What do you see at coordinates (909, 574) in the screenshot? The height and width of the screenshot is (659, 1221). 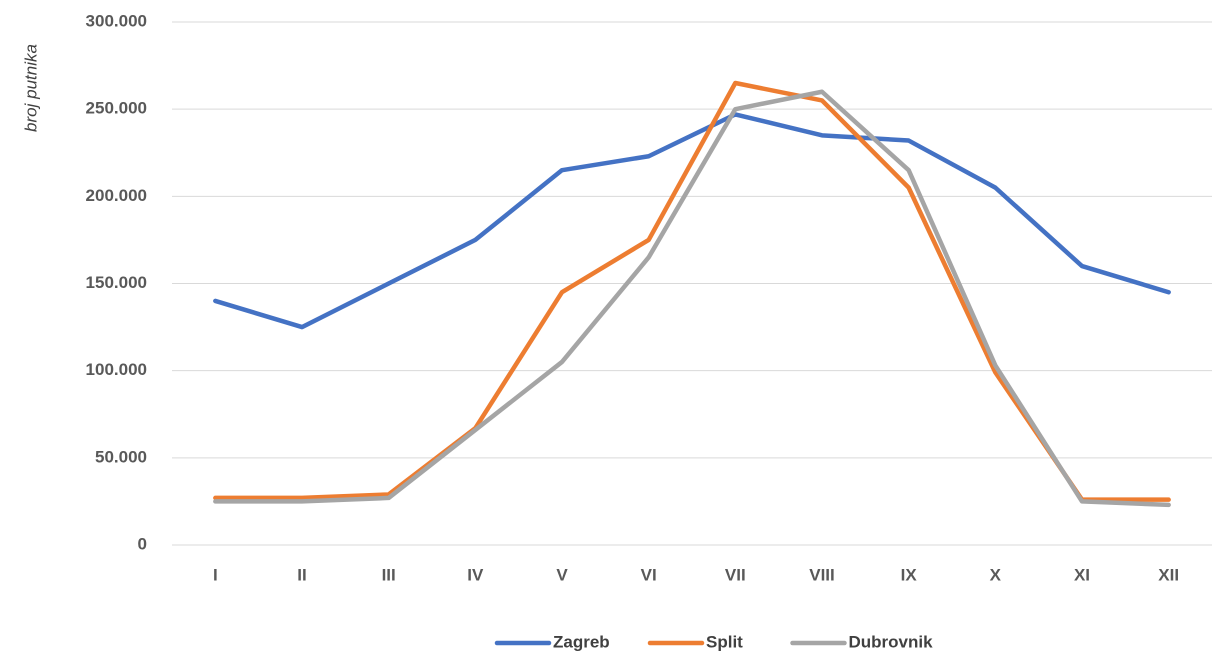 I see `x-tick-label: IX` at bounding box center [909, 574].